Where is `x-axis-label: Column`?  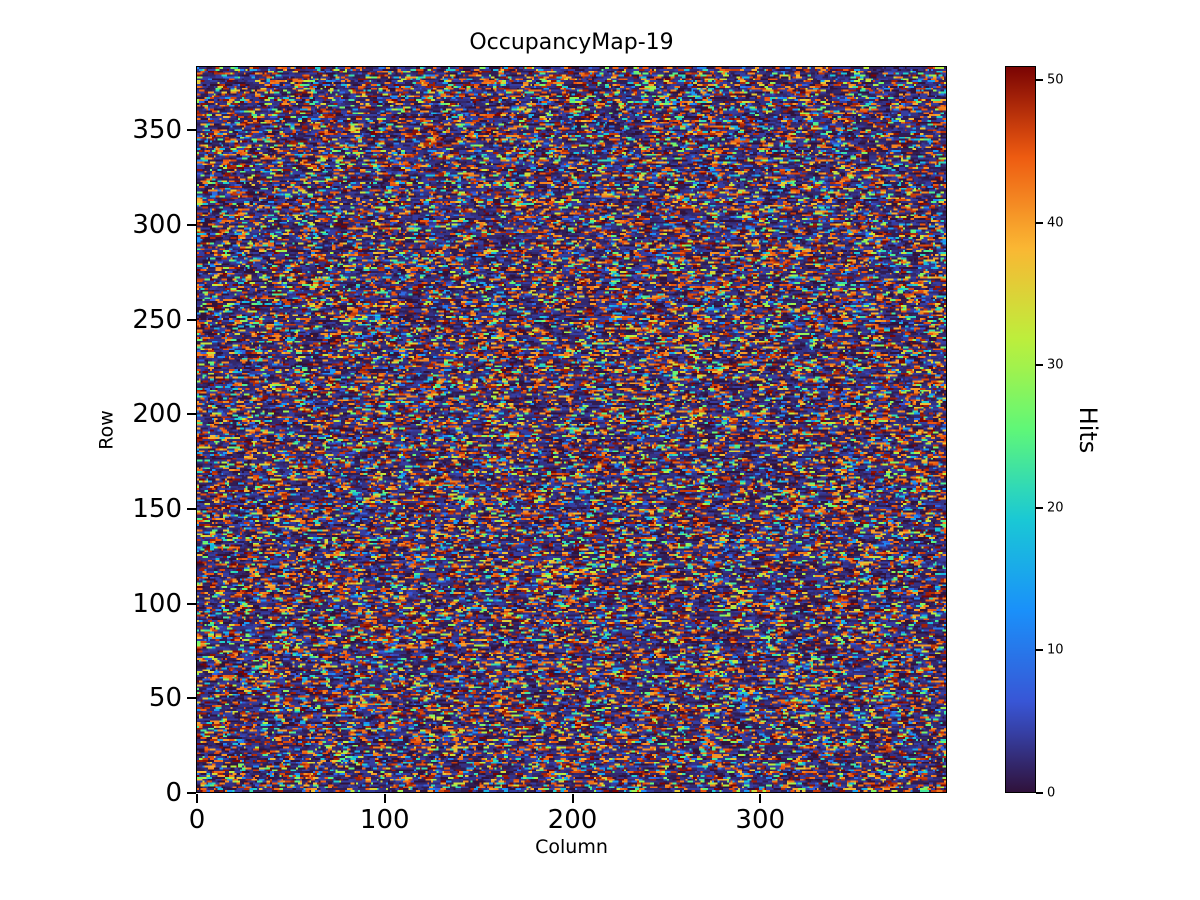 x-axis-label: Column is located at coordinates (571, 847).